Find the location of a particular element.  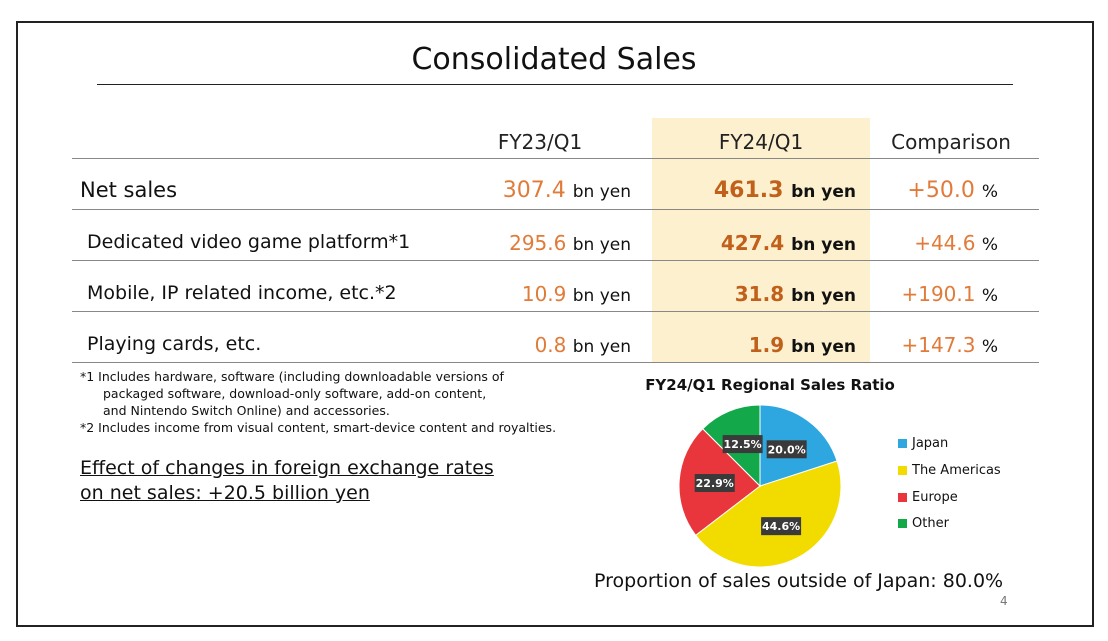

fx-line-2: on net sales: +20.5 billion yen is located at coordinates (225, 493).